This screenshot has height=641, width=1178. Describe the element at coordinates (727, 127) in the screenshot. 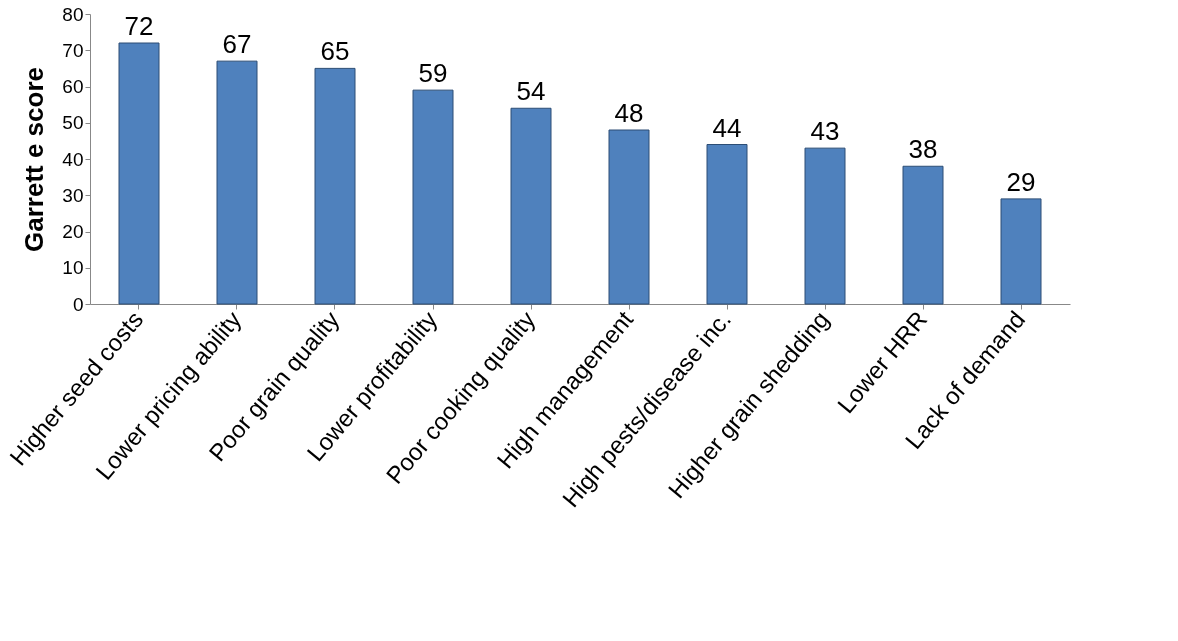

I see `data-label: 44` at that location.